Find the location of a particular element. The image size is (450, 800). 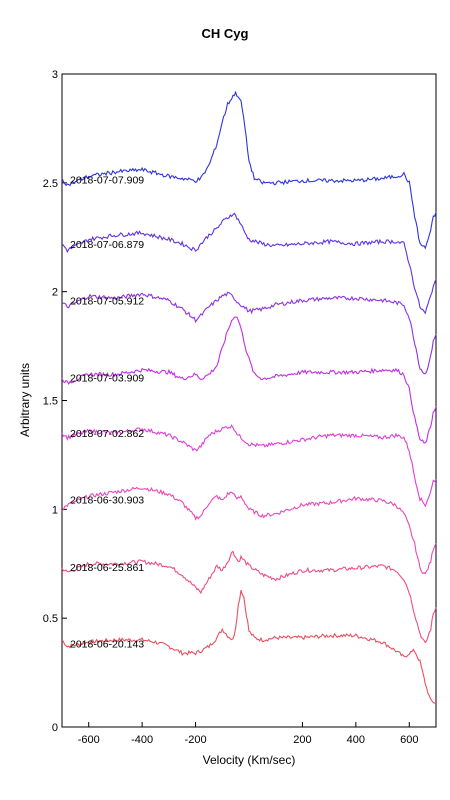

chart-title: CH Cyg is located at coordinates (225, 33).